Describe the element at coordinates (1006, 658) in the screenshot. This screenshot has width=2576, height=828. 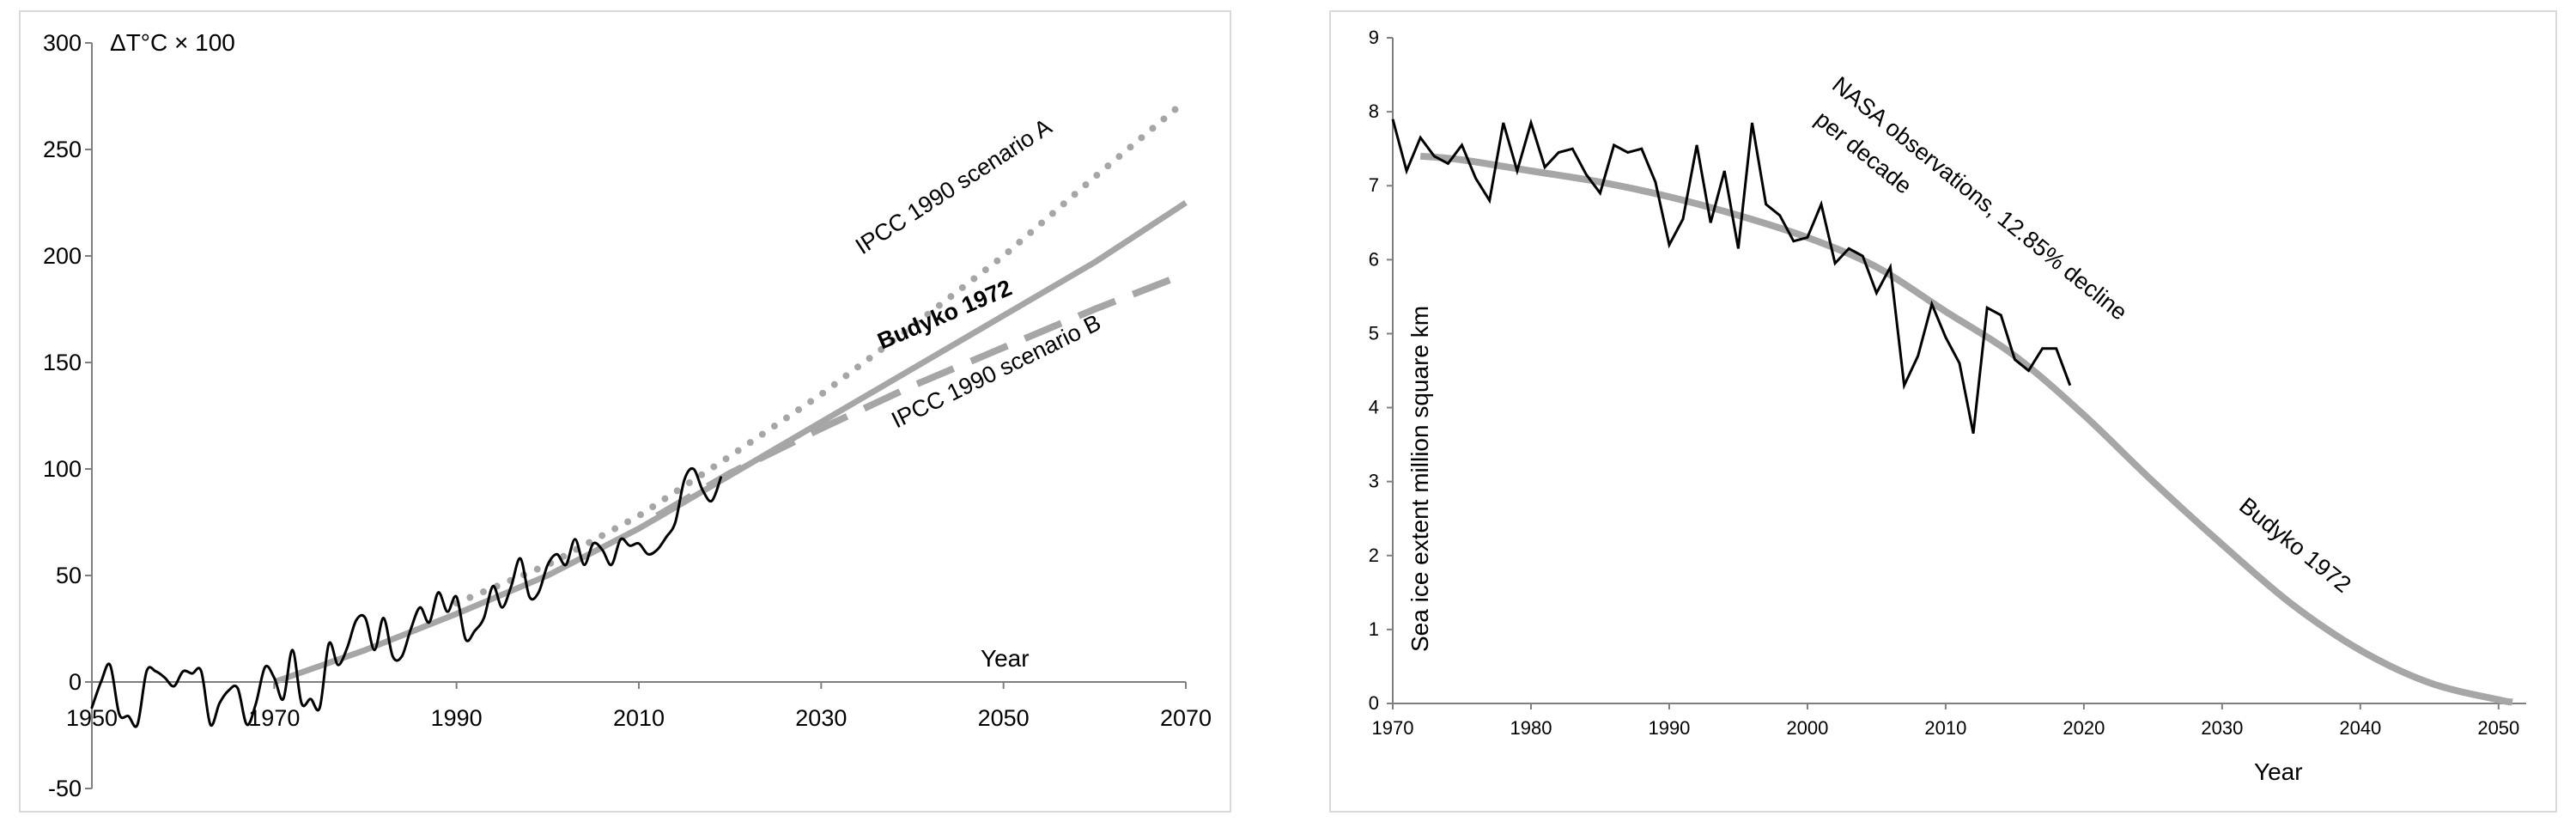
I see `left-x-axis-label: Year` at that location.